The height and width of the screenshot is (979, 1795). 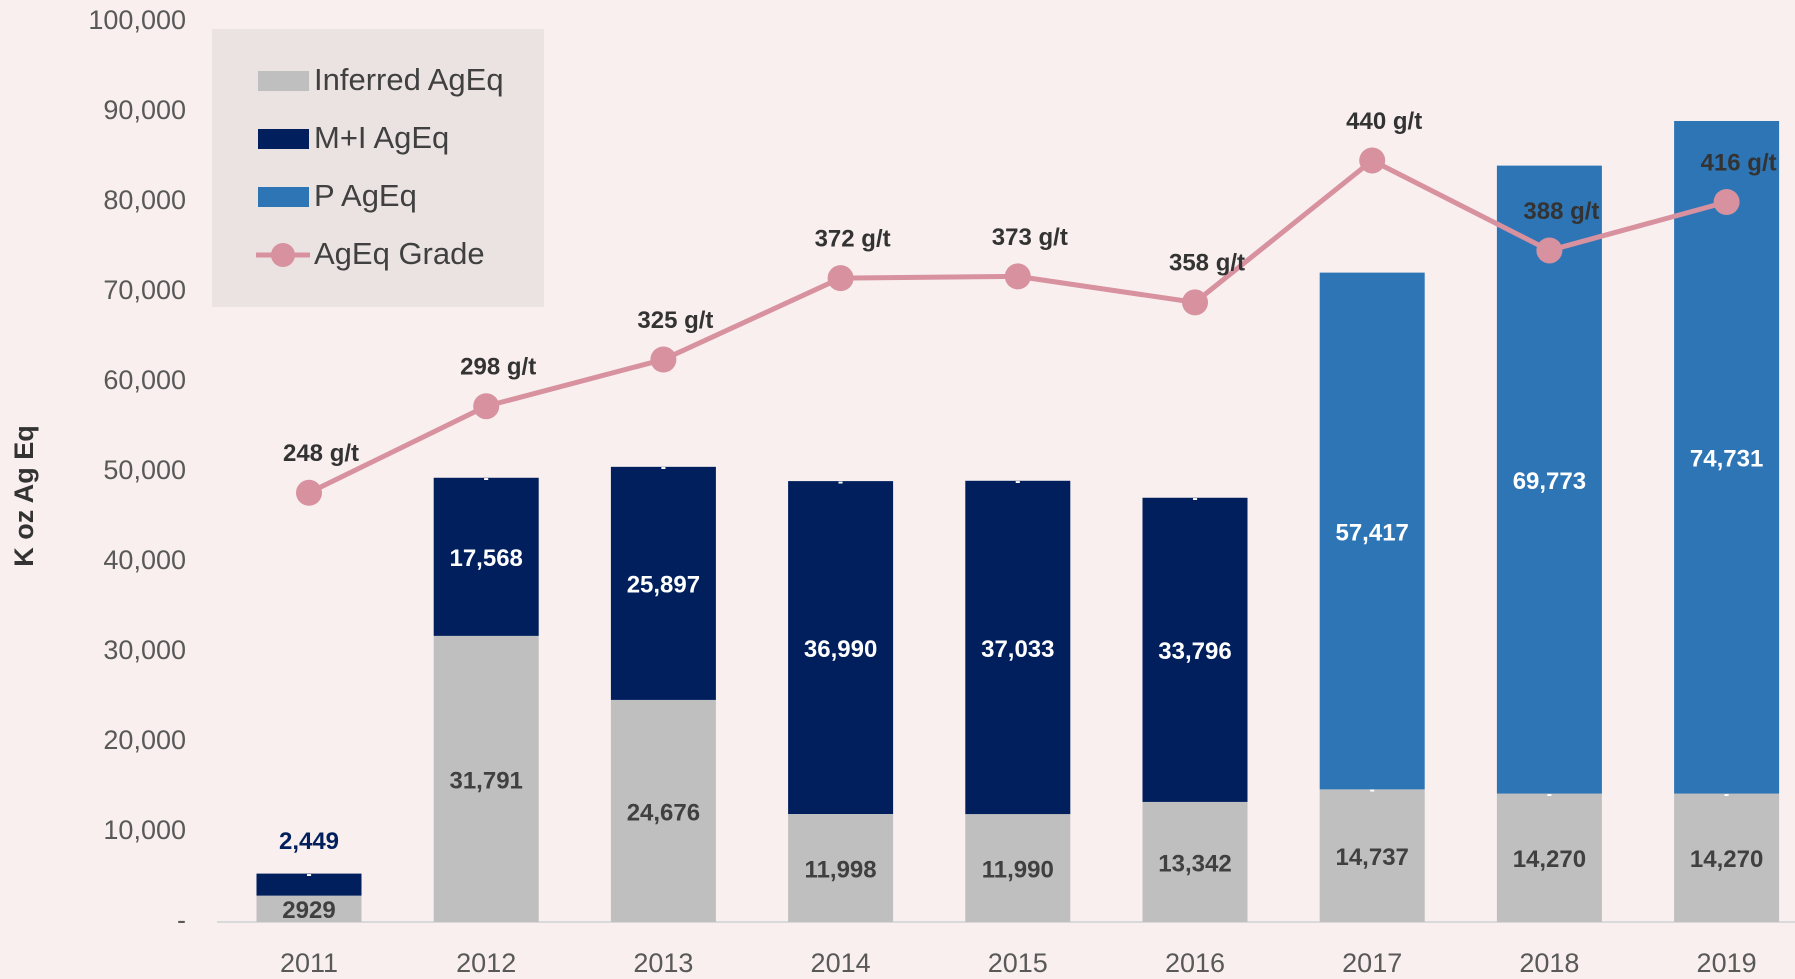 I want to click on value-label: 36,990, so click(x=840, y=649).